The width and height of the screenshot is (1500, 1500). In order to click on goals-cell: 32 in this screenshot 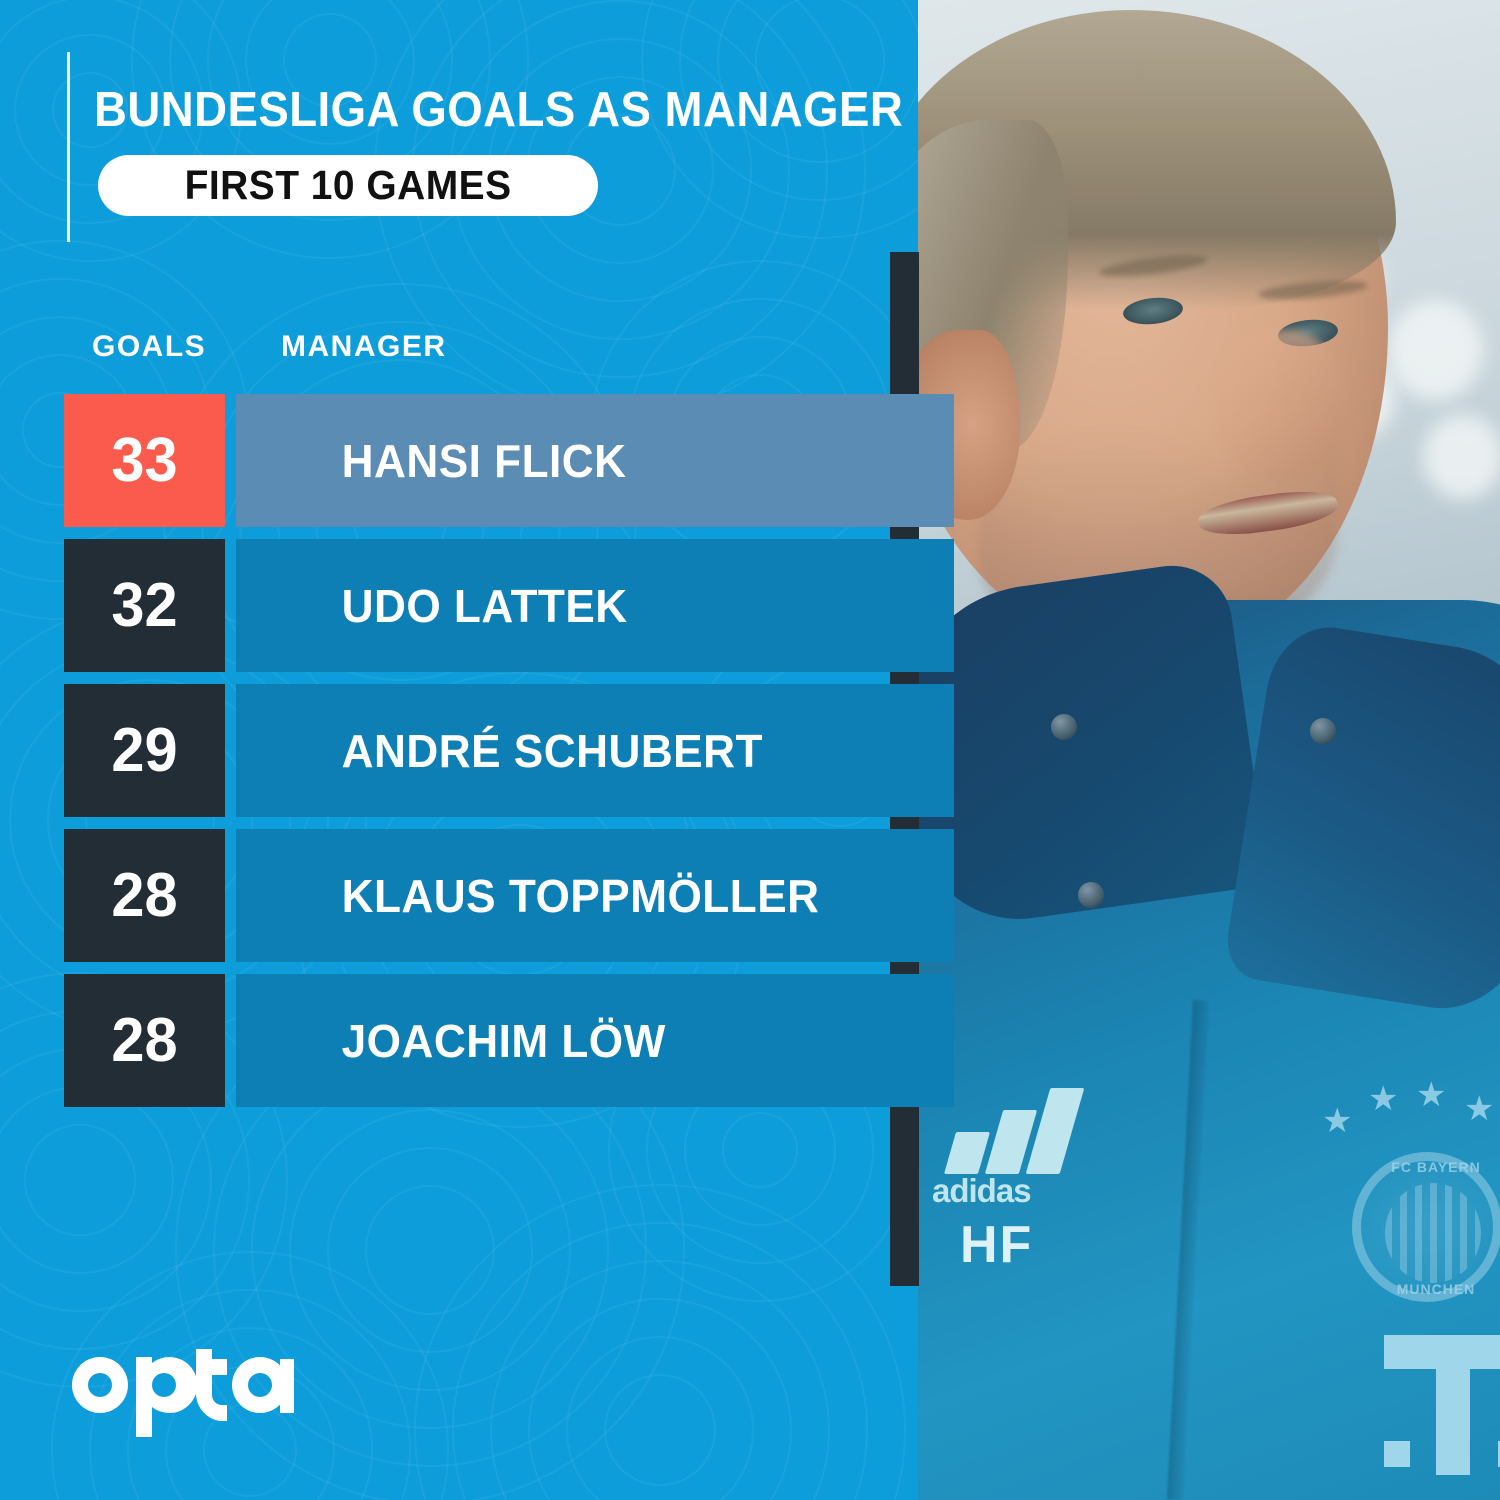, I will do `click(144, 605)`.